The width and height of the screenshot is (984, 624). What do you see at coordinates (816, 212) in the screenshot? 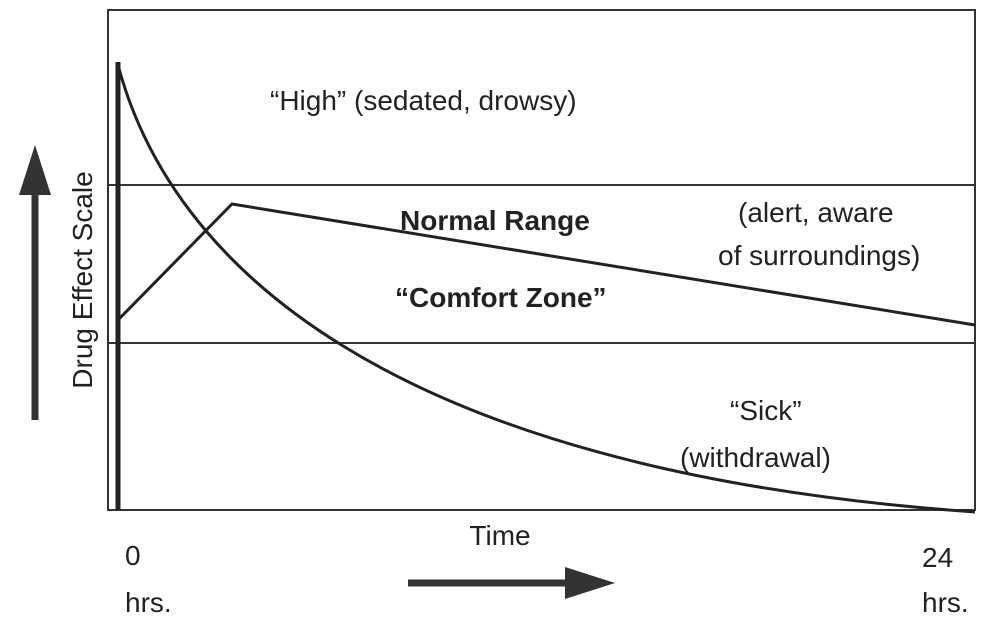
I see `normal-note: (alert, aware` at bounding box center [816, 212].